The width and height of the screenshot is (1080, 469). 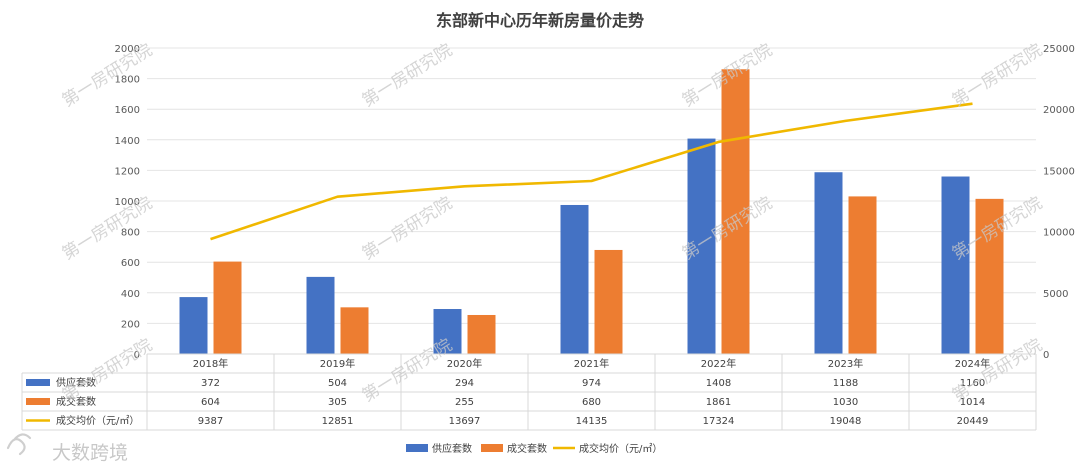 What do you see at coordinates (127, 110) in the screenshot?
I see `left-axis-tick: 1600` at bounding box center [127, 110].